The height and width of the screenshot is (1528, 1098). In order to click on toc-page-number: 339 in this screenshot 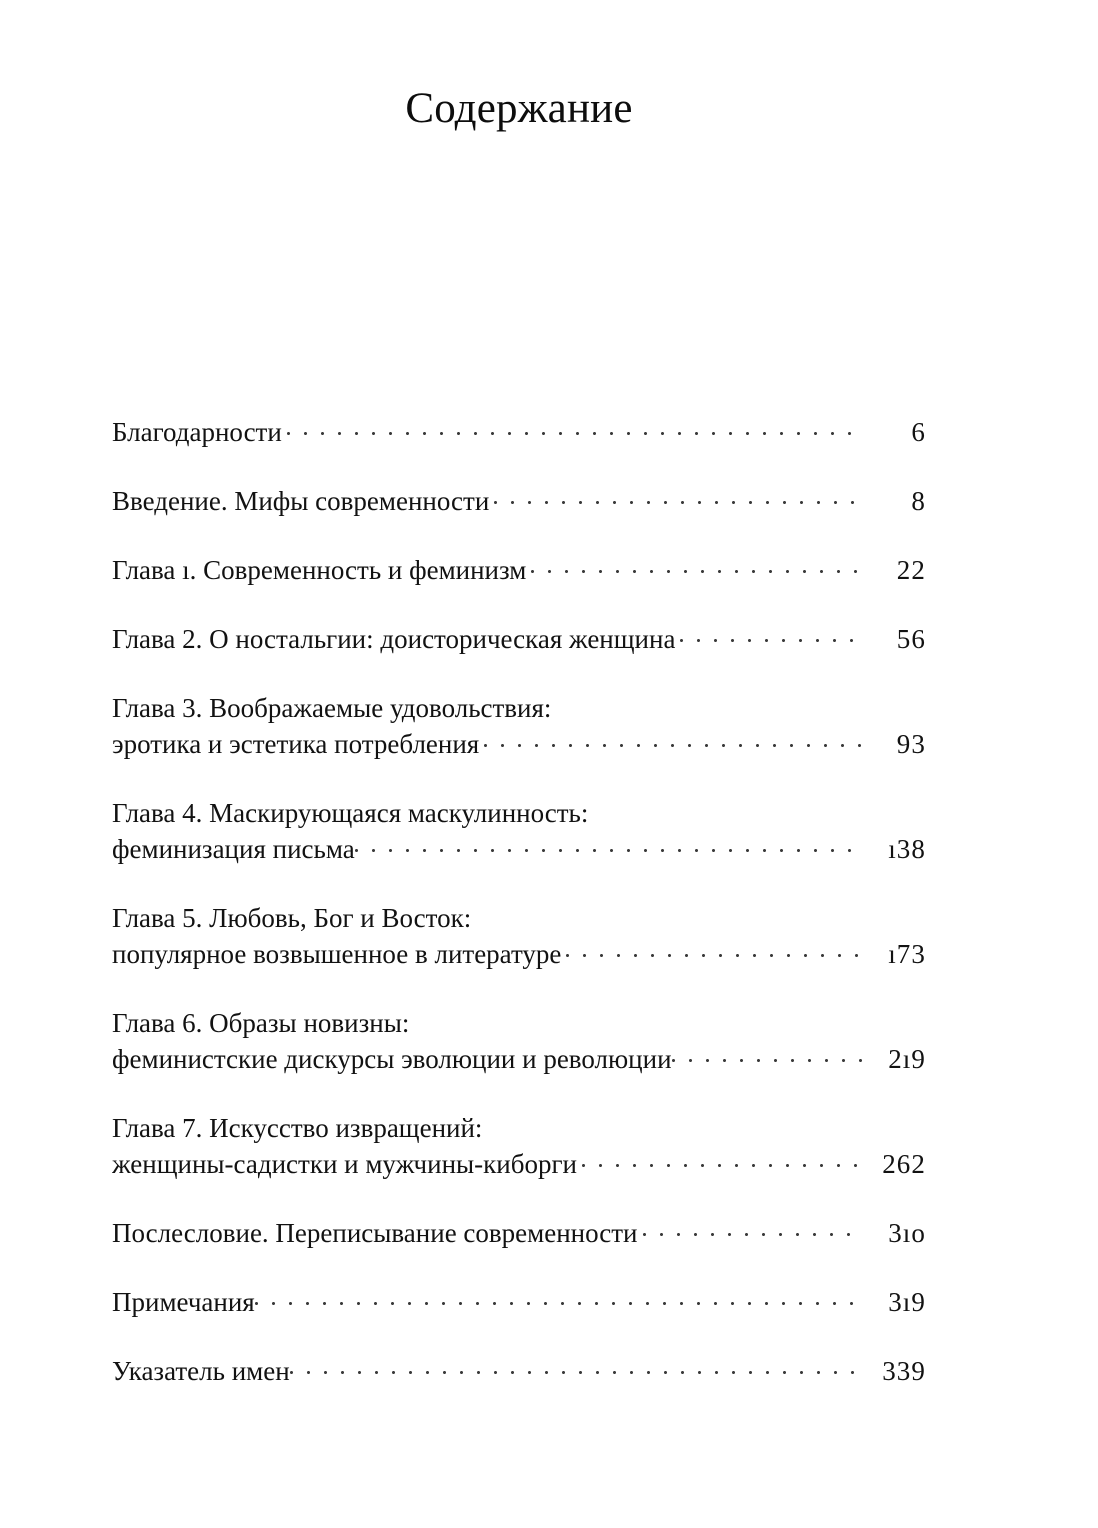, I will do `click(904, 1371)`.